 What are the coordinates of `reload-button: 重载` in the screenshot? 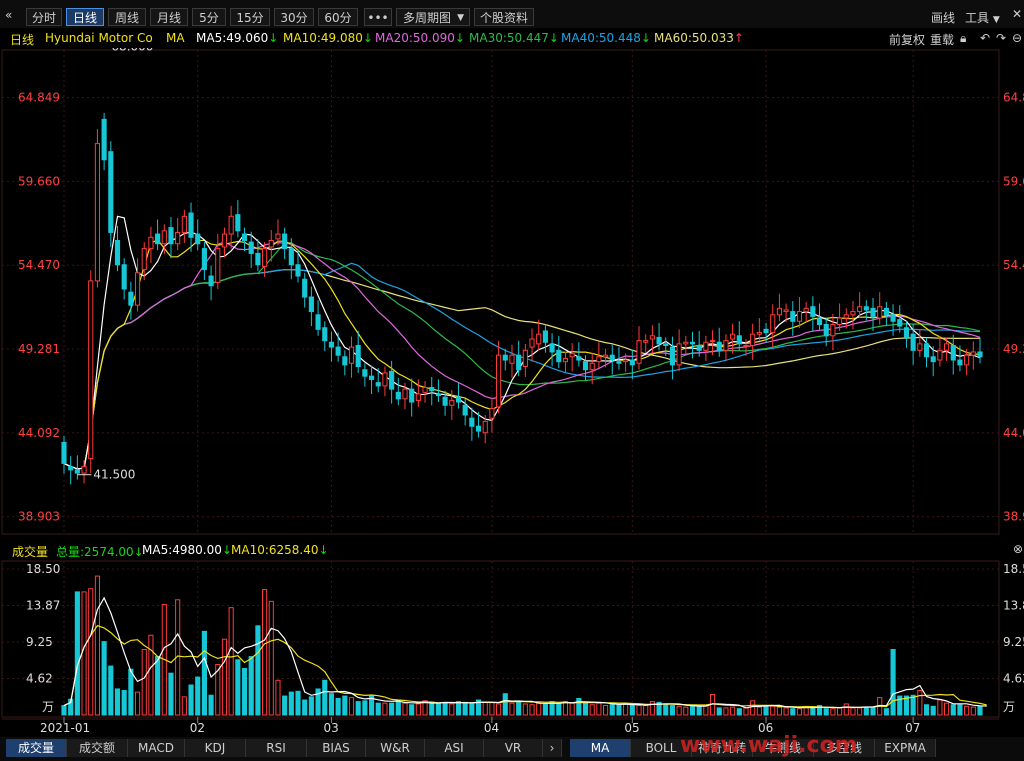 It's located at (942, 40).